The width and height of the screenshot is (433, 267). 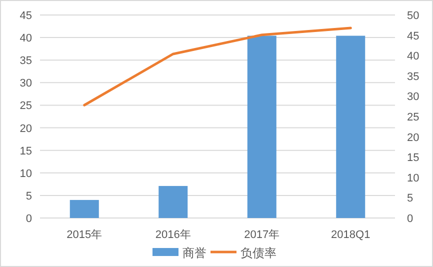 I want to click on y-tick-label: 10, so click(x=26, y=174).